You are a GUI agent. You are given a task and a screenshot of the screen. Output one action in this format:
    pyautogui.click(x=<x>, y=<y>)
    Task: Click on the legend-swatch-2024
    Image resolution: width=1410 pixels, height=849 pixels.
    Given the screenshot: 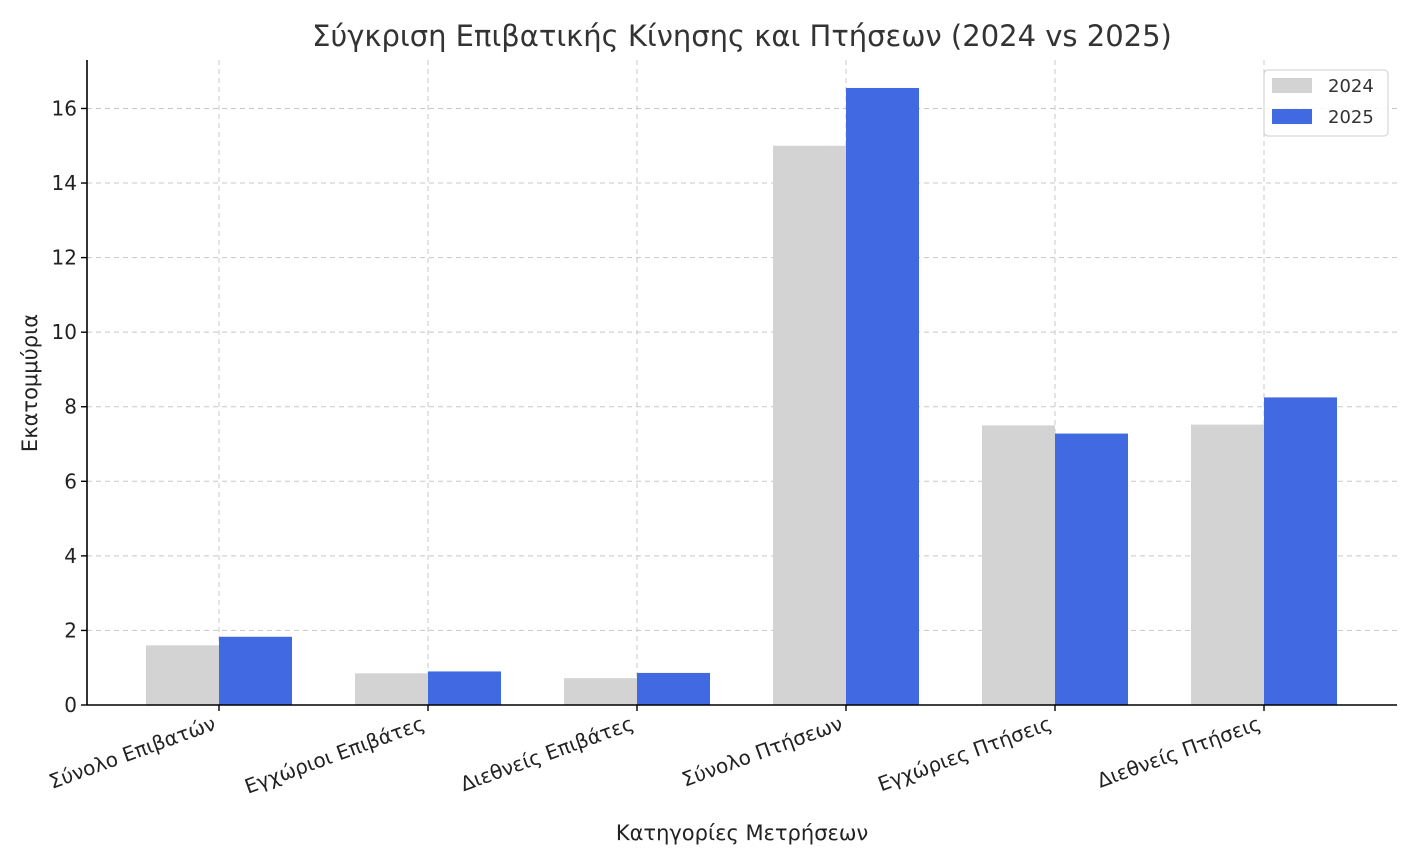 What is the action you would take?
    pyautogui.click(x=1292, y=85)
    